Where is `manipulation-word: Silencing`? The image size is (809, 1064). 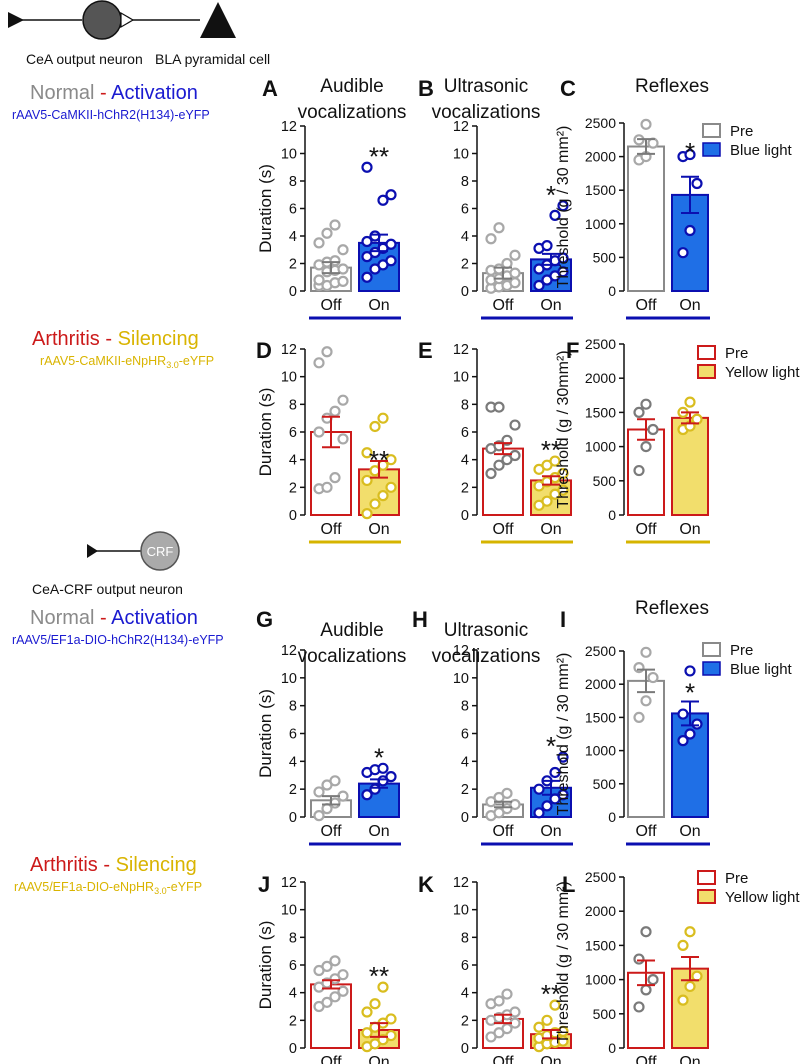 manipulation-word: Silencing is located at coordinates (158, 339).